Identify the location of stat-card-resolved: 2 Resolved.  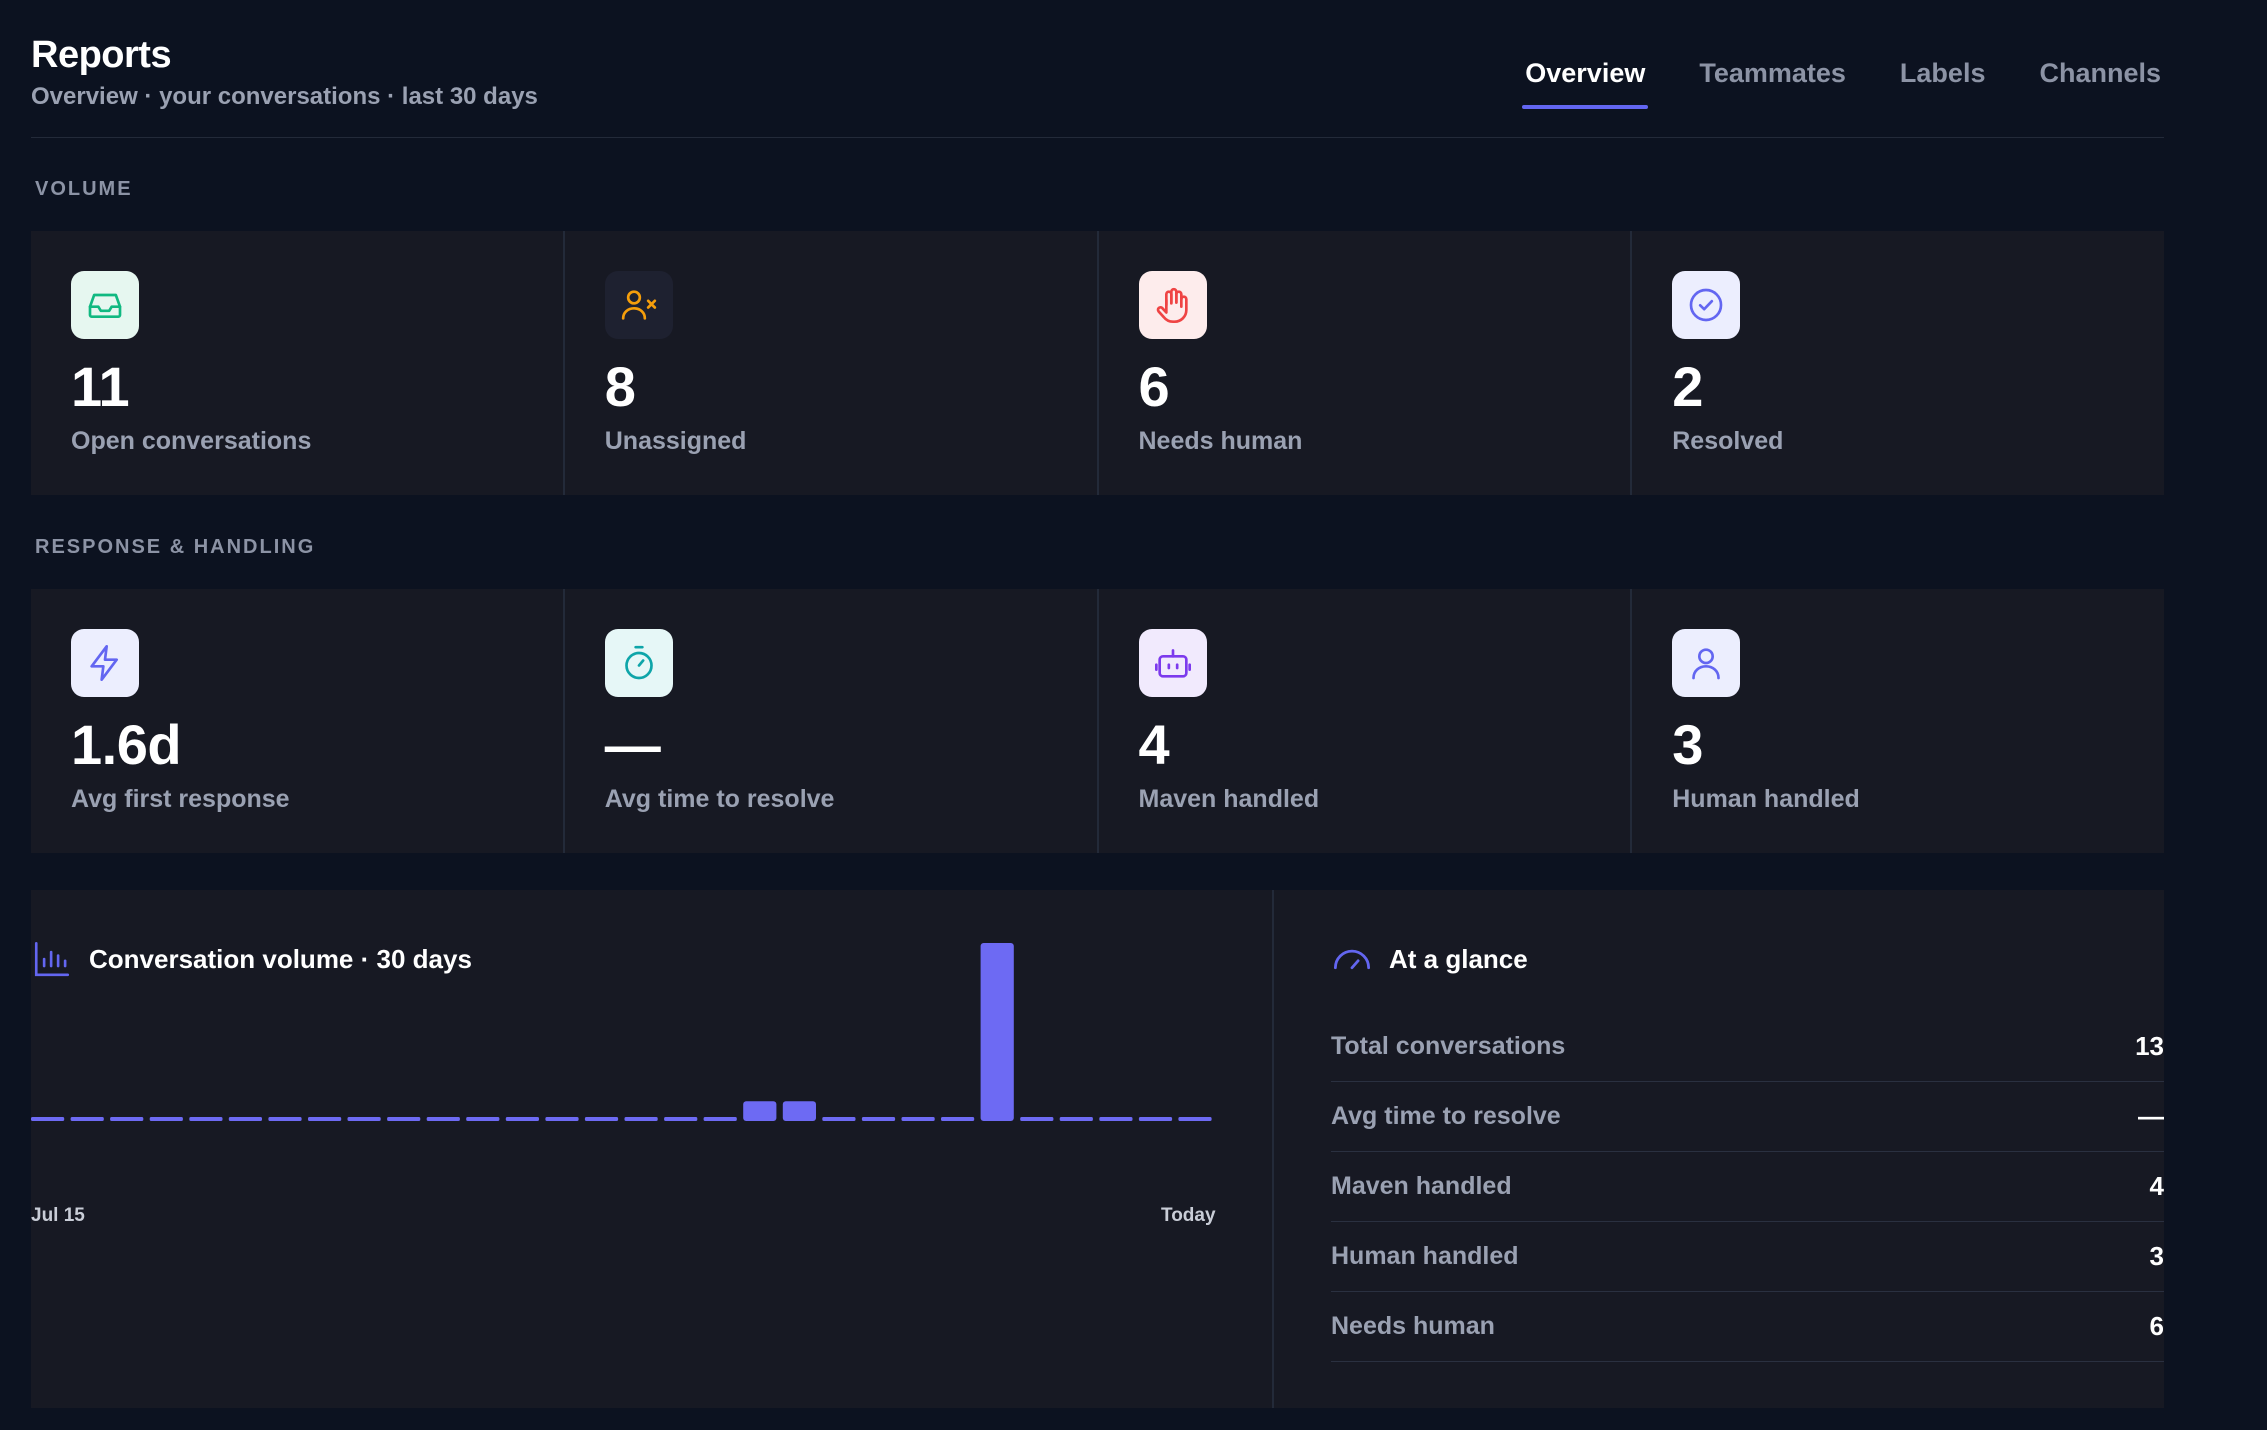
(1898, 363).